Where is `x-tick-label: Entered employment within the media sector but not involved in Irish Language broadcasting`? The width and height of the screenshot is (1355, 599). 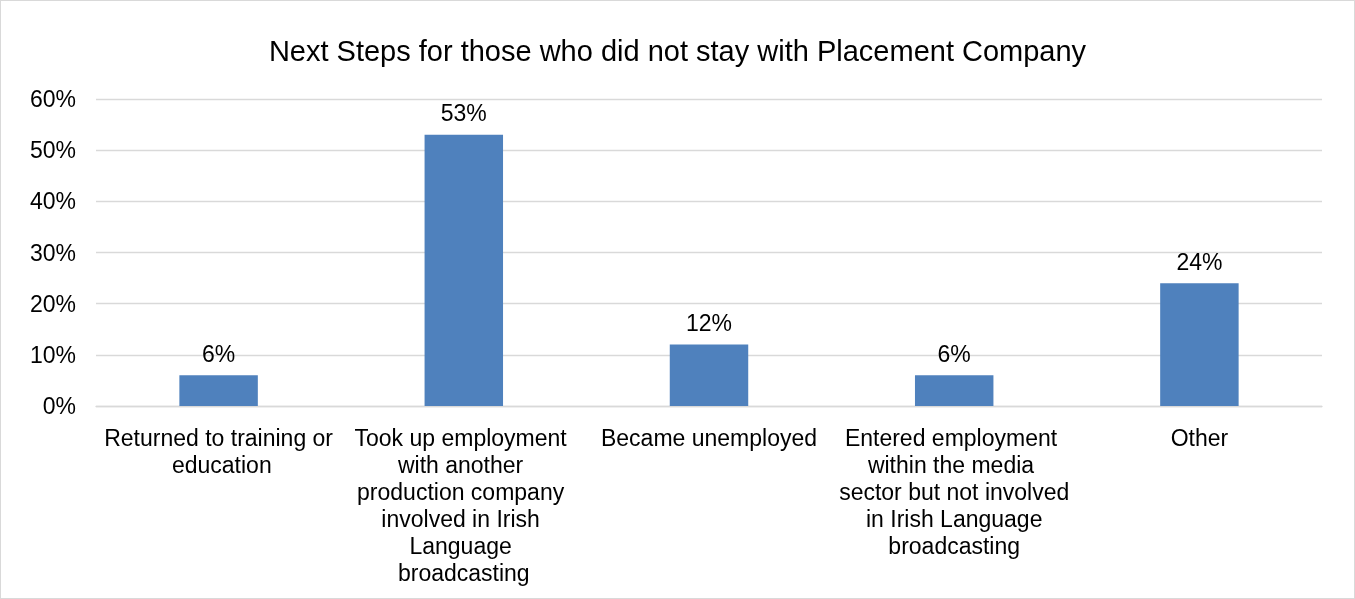 x-tick-label: Entered employment within the media sector but not involved in Irish Language broadcasting is located at coordinates (954, 491).